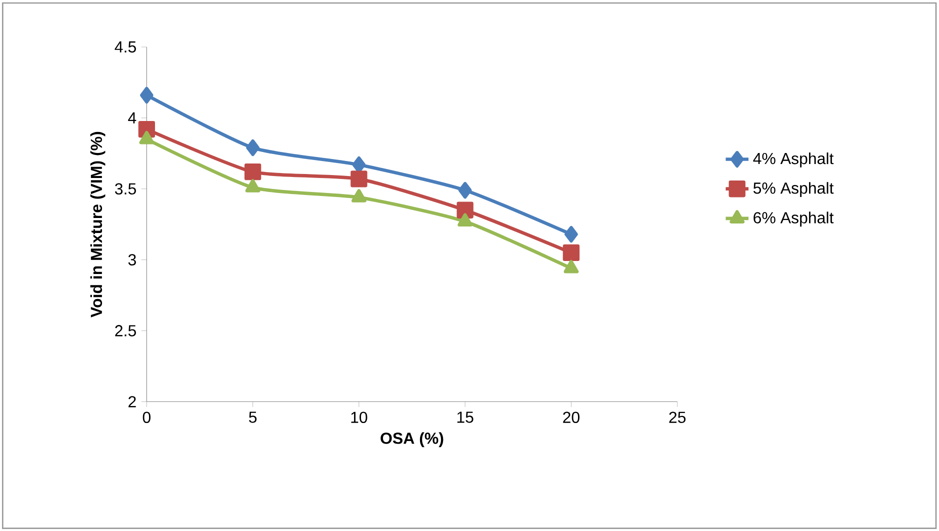 This screenshot has height=531, width=939. I want to click on y-tick-label: 2.5, so click(125, 330).